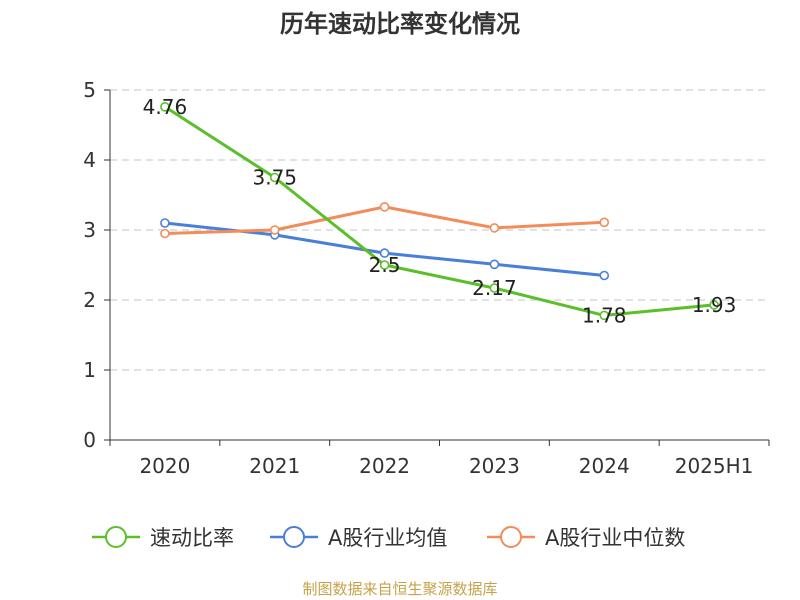 The image size is (800, 600). I want to click on x-tick-label: 2021, so click(274, 466).